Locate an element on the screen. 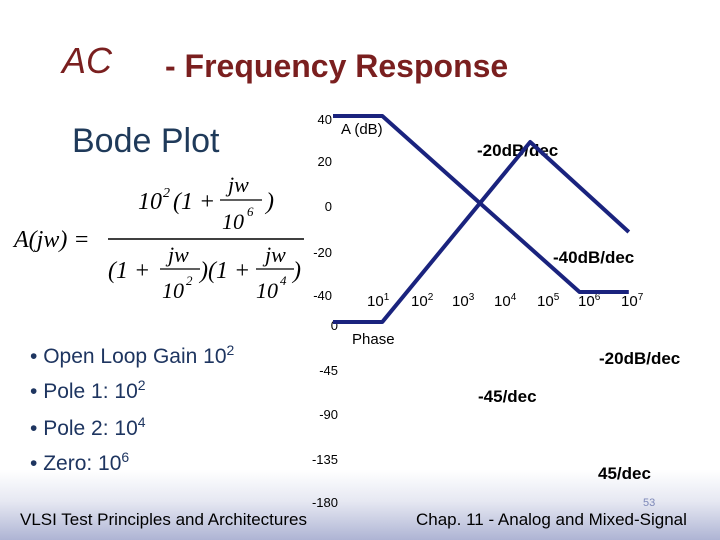 The height and width of the screenshot is (540, 720). phase-y-tick: -45 is located at coordinates (328, 370).